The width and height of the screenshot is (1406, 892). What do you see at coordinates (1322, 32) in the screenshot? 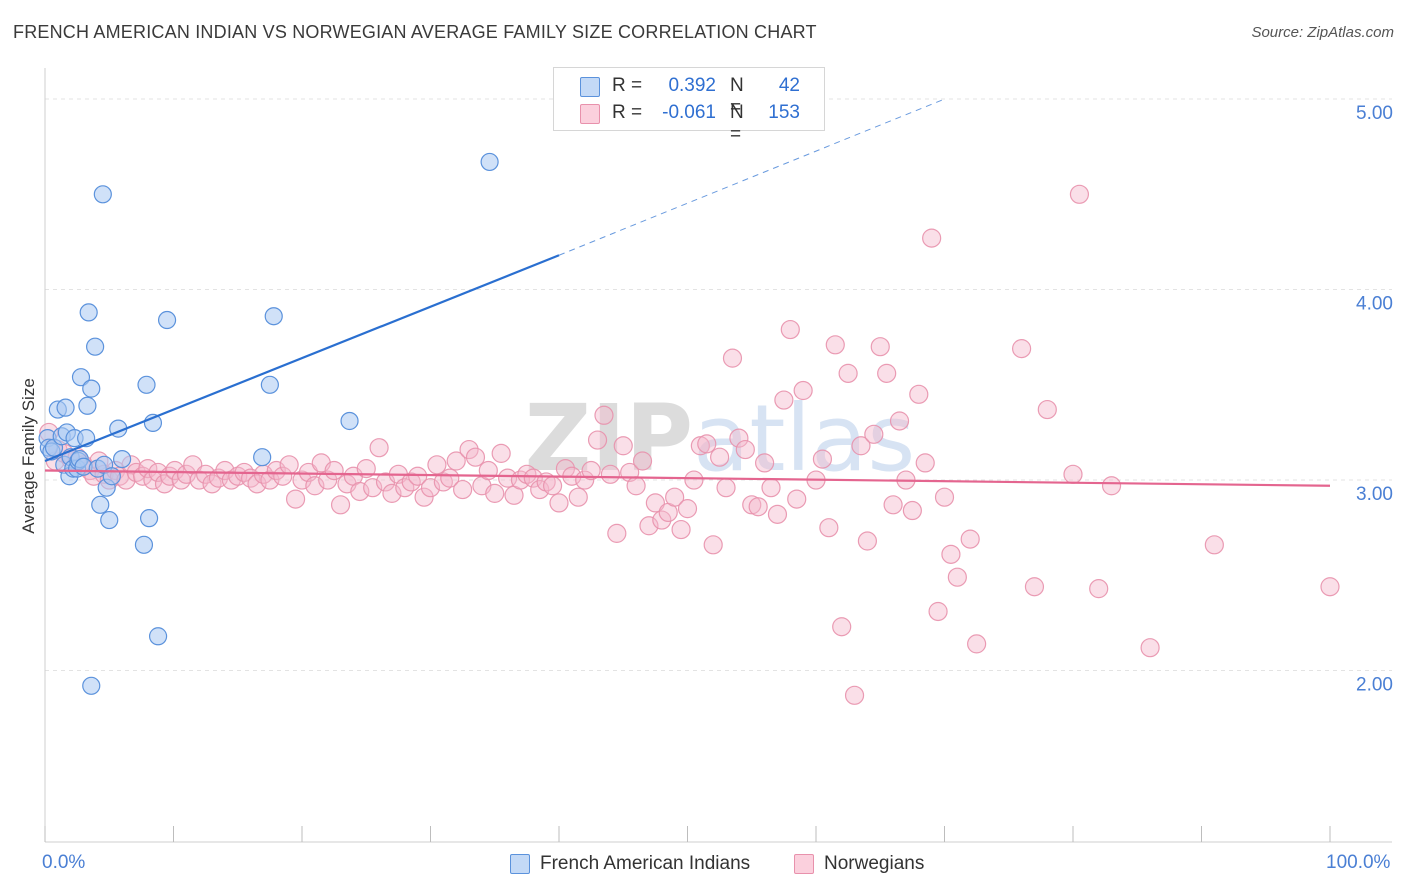
I see `source-label: Source: ZipAtlas.com` at bounding box center [1322, 32].